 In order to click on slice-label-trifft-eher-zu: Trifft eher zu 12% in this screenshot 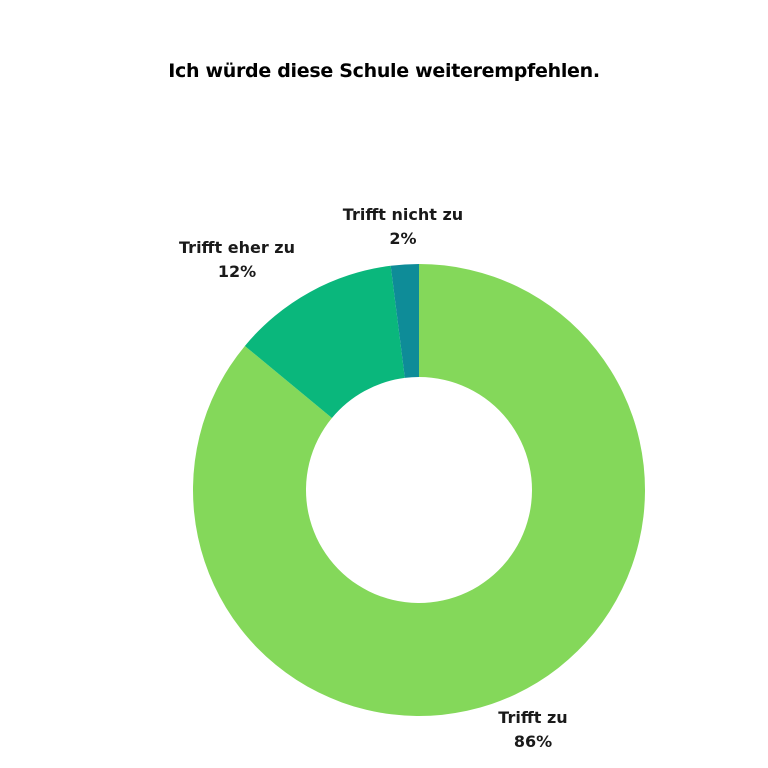, I will do `click(237, 260)`.